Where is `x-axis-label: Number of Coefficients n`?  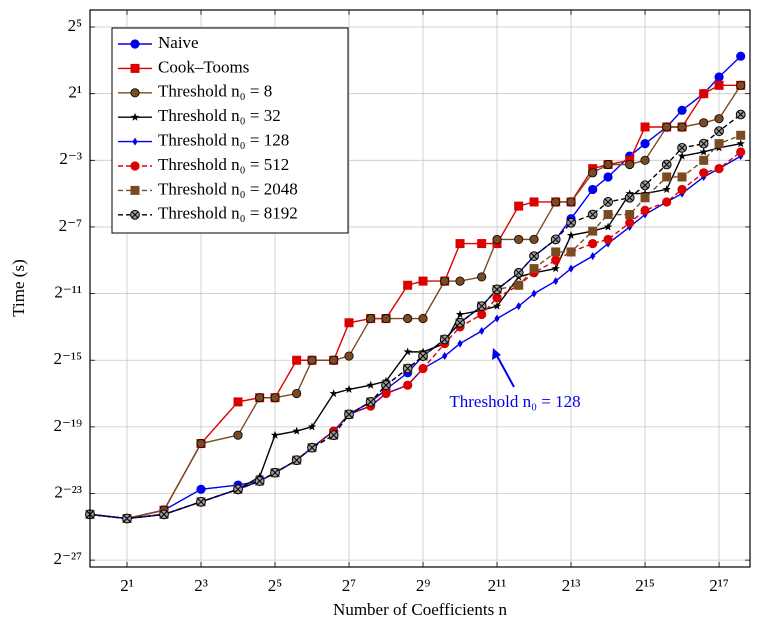 x-axis-label: Number of Coefficients n is located at coordinates (420, 609).